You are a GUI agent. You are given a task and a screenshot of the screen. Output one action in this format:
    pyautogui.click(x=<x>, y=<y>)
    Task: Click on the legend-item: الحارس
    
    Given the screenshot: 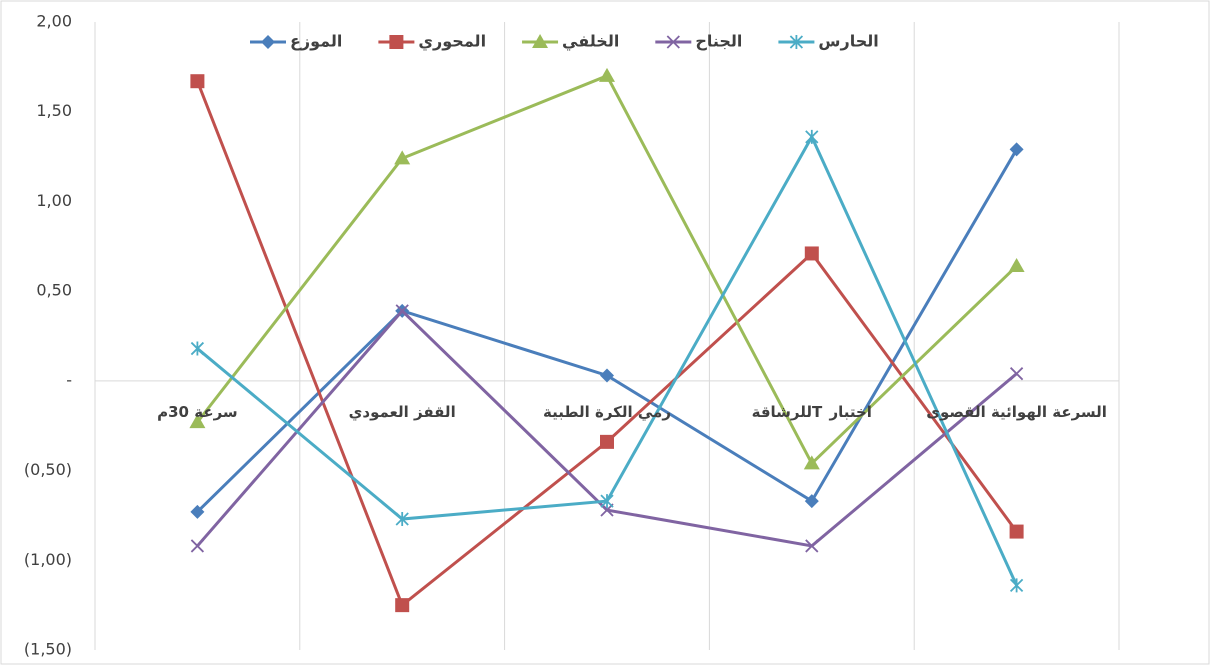 What is the action you would take?
    pyautogui.click(x=828, y=41)
    